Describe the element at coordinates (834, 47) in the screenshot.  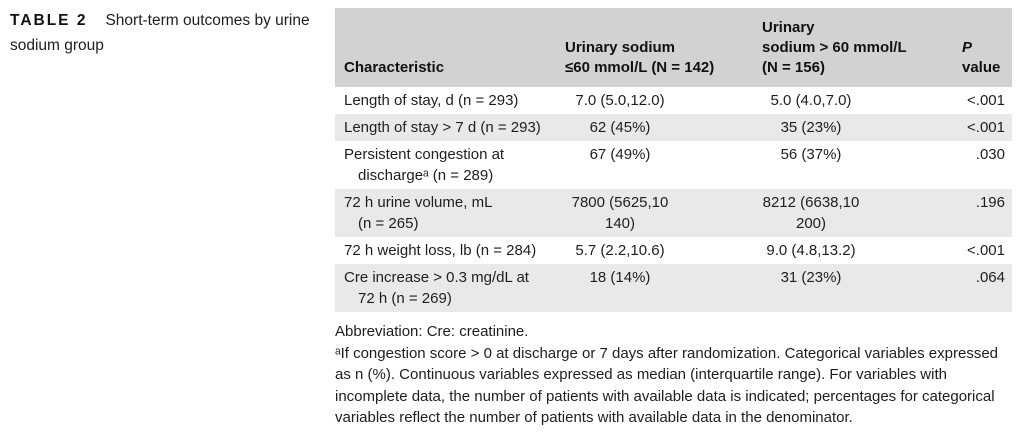
I see `header-group-high-sodium: Urinary sodium > 60 mmol/L (N = 156)` at that location.